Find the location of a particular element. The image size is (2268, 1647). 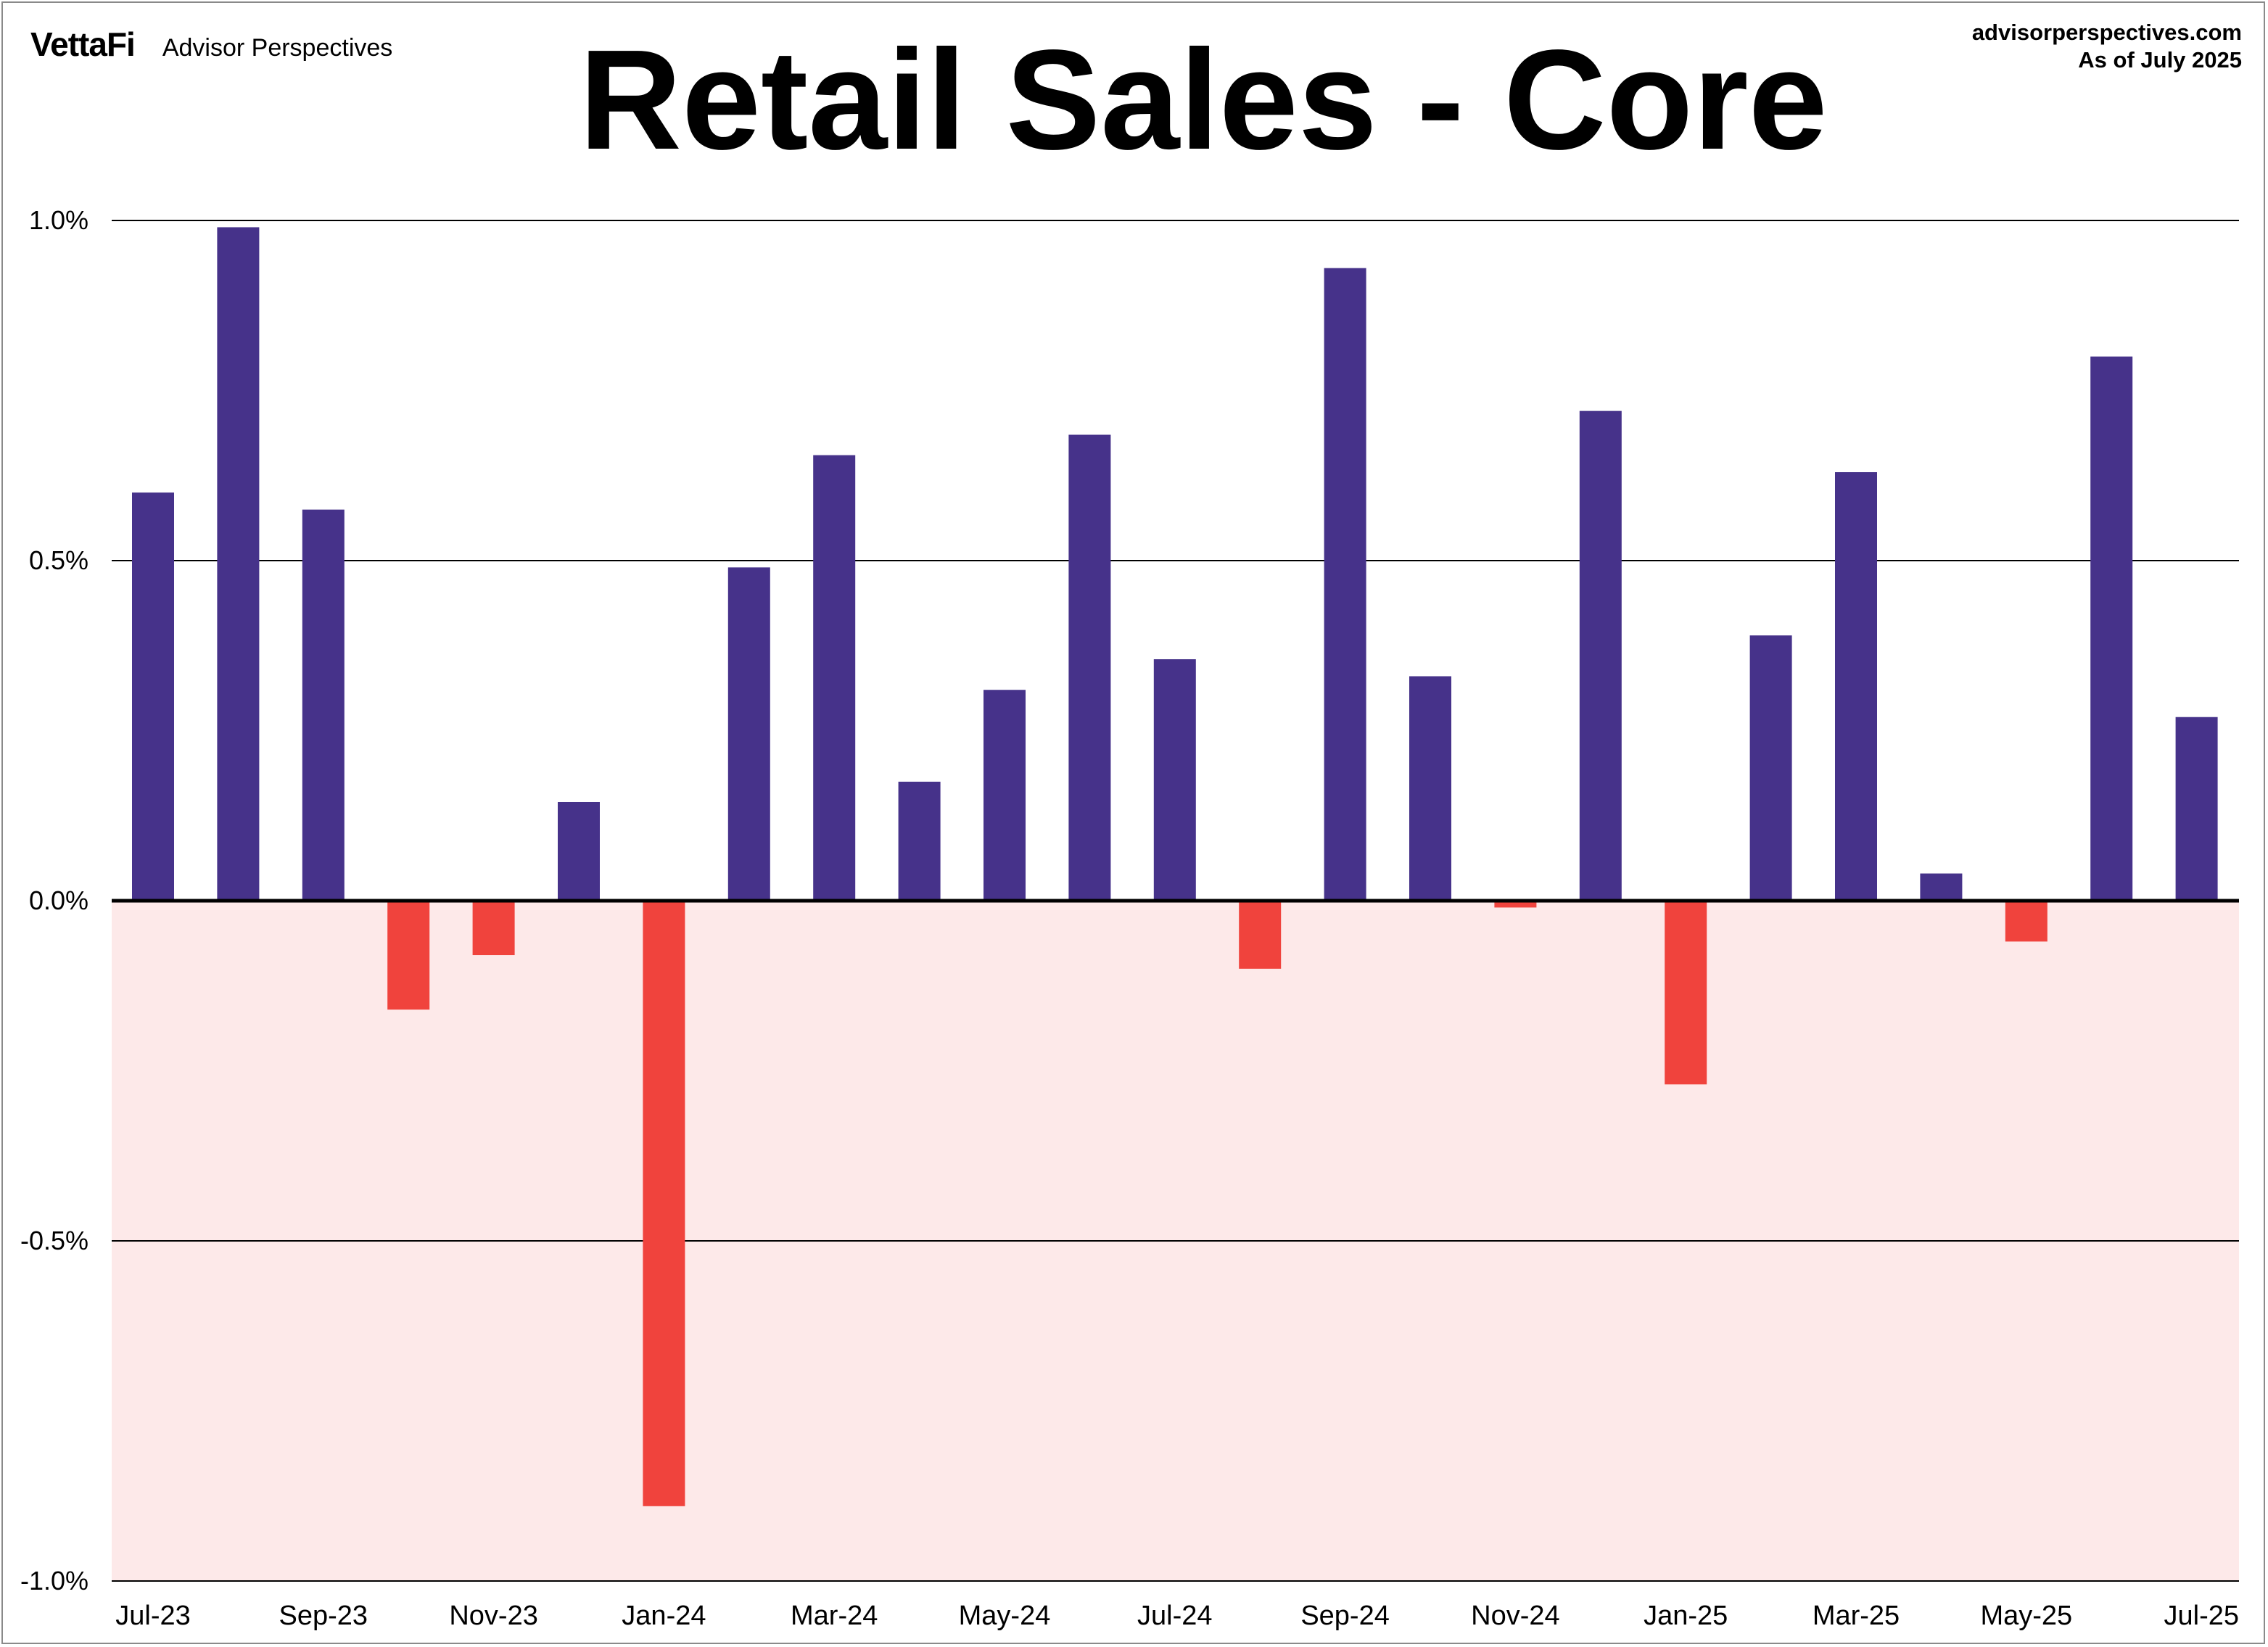

x-tick-label: Jul-23 is located at coordinates (153, 1616).